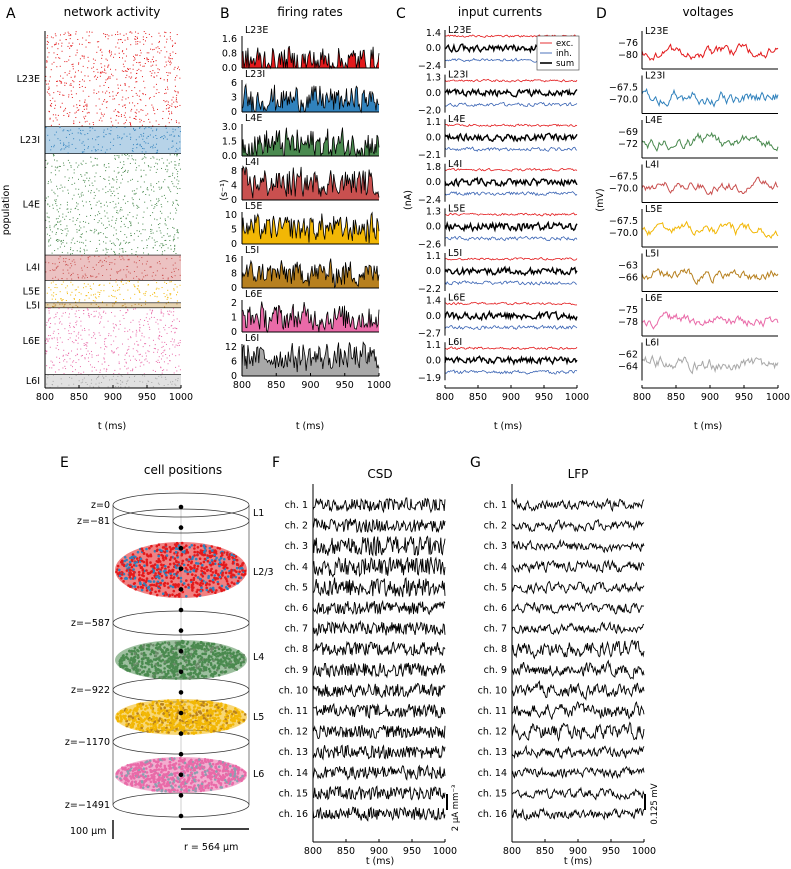  Describe the element at coordinates (310, 426) in the screenshot. I see `panel-b-xlabel: t (ms)` at that location.